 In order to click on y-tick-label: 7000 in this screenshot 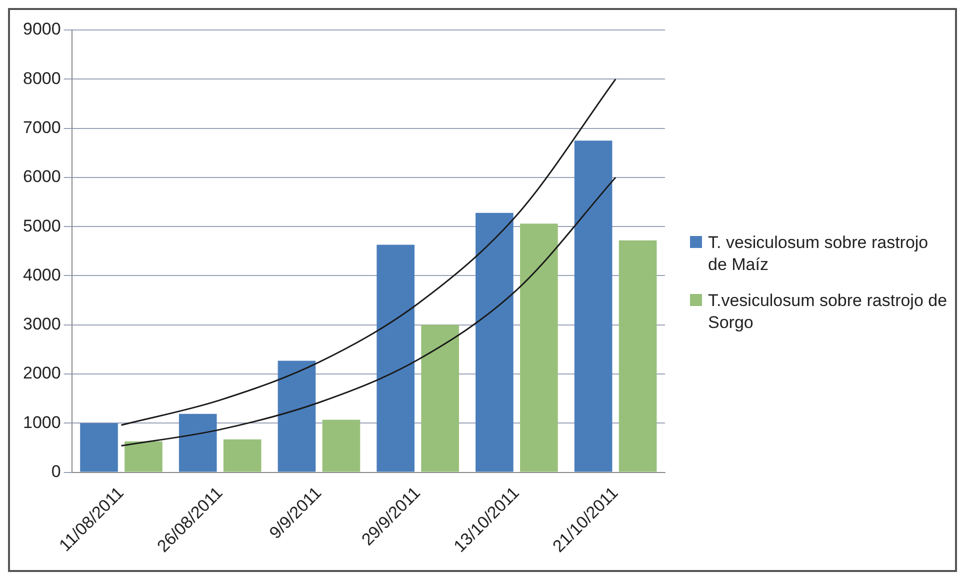, I will do `click(41, 127)`.